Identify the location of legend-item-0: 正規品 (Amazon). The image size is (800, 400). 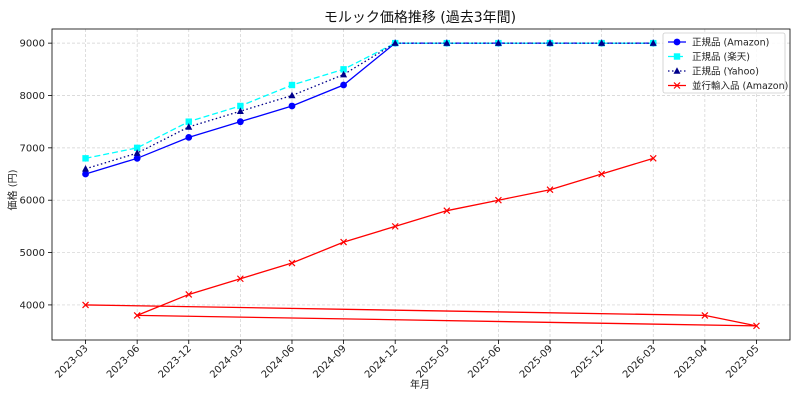
(718, 43).